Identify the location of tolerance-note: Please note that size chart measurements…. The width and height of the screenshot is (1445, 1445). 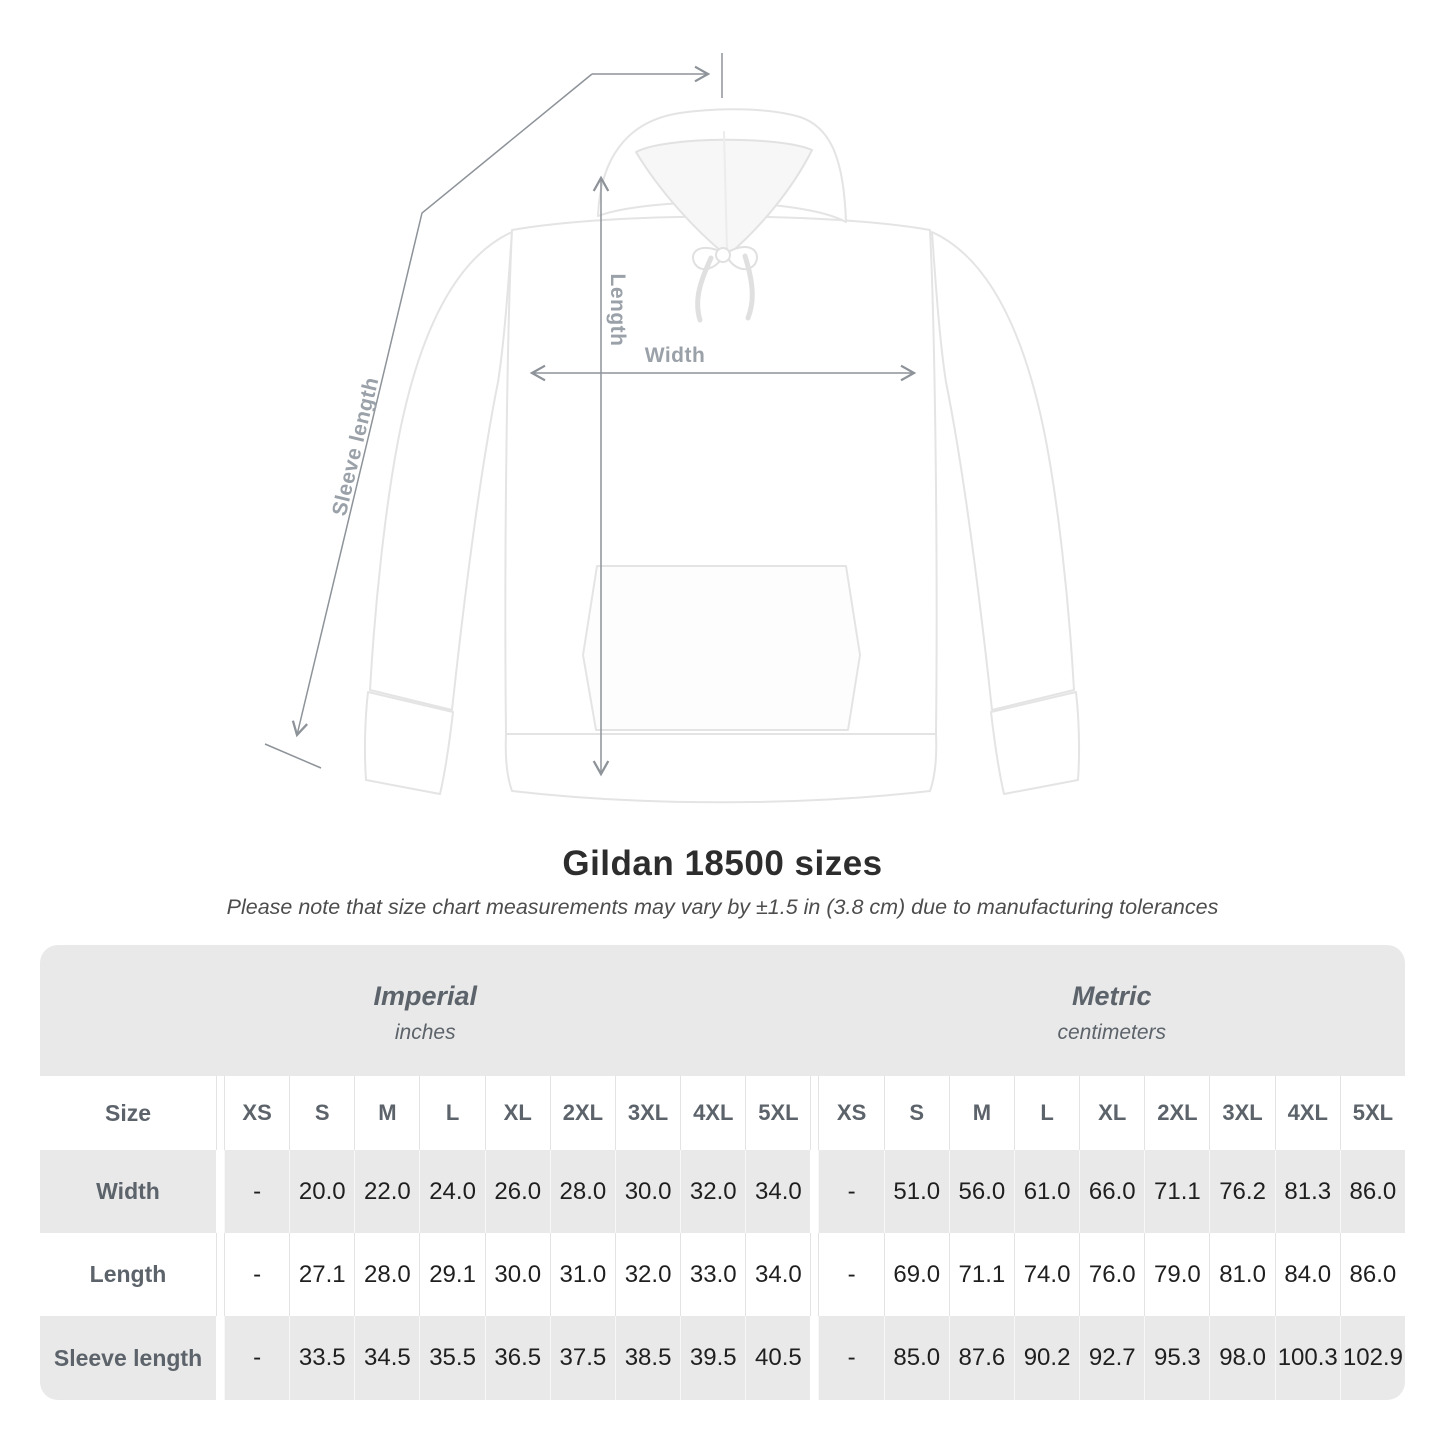
(722, 907).